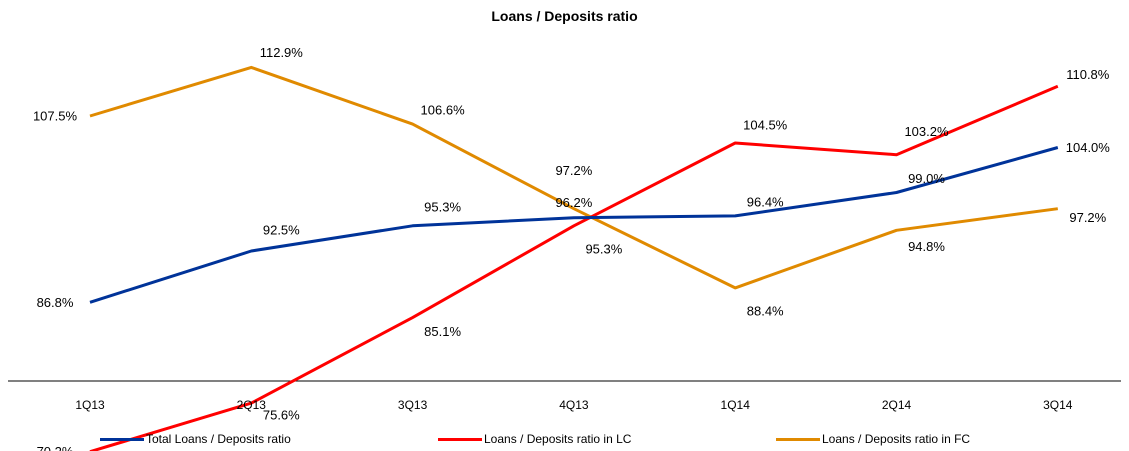 This screenshot has height=451, width=1129. I want to click on data-label: 86.8%, so click(55, 302).